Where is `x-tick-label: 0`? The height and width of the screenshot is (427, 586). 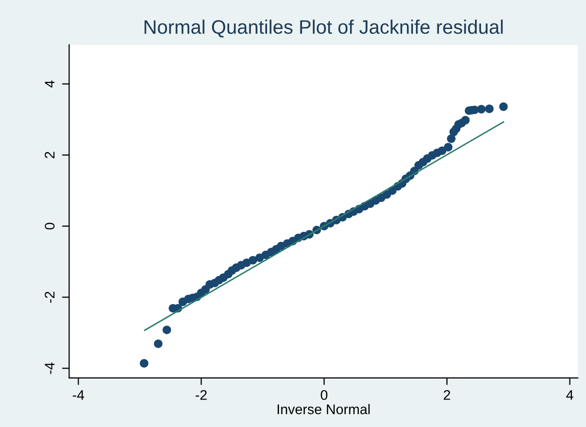
x-tick-label: 0 is located at coordinates (324, 395).